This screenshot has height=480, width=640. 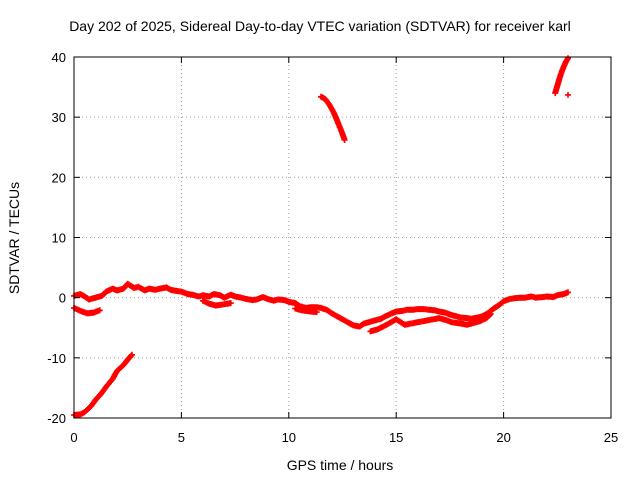 What do you see at coordinates (568, 292) in the screenshot?
I see `data-point-main-band` at bounding box center [568, 292].